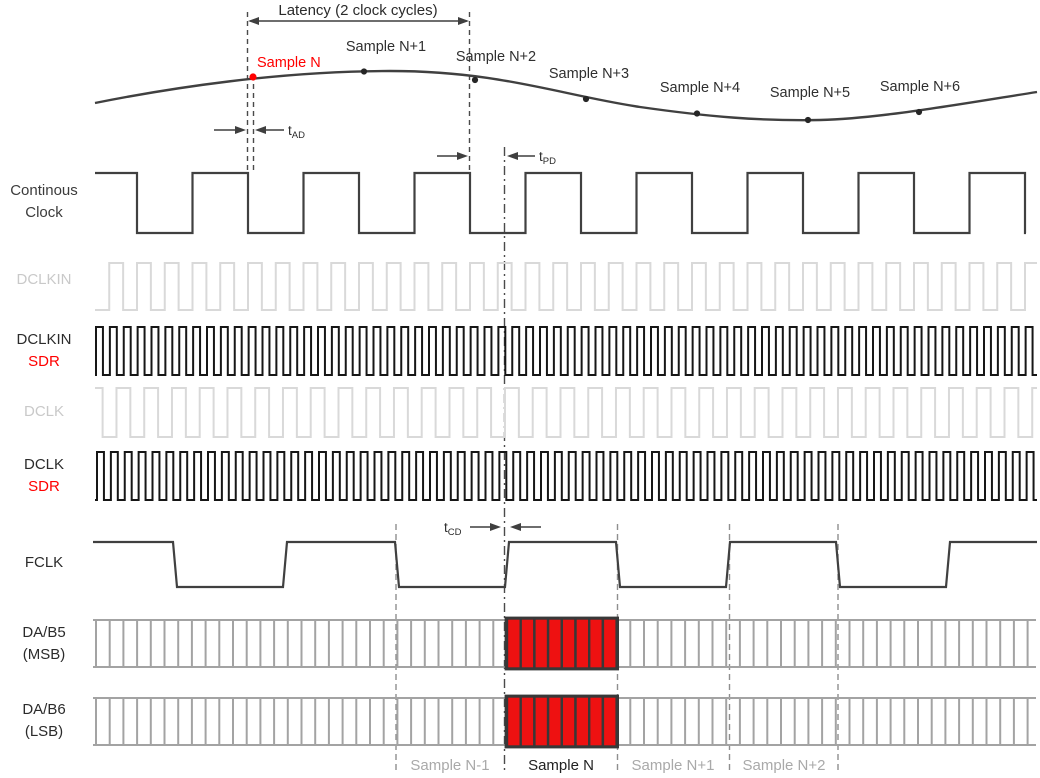 The image size is (1040, 778). Describe the element at coordinates (565, 564) in the screenshot. I see `fclk-wave` at that location.